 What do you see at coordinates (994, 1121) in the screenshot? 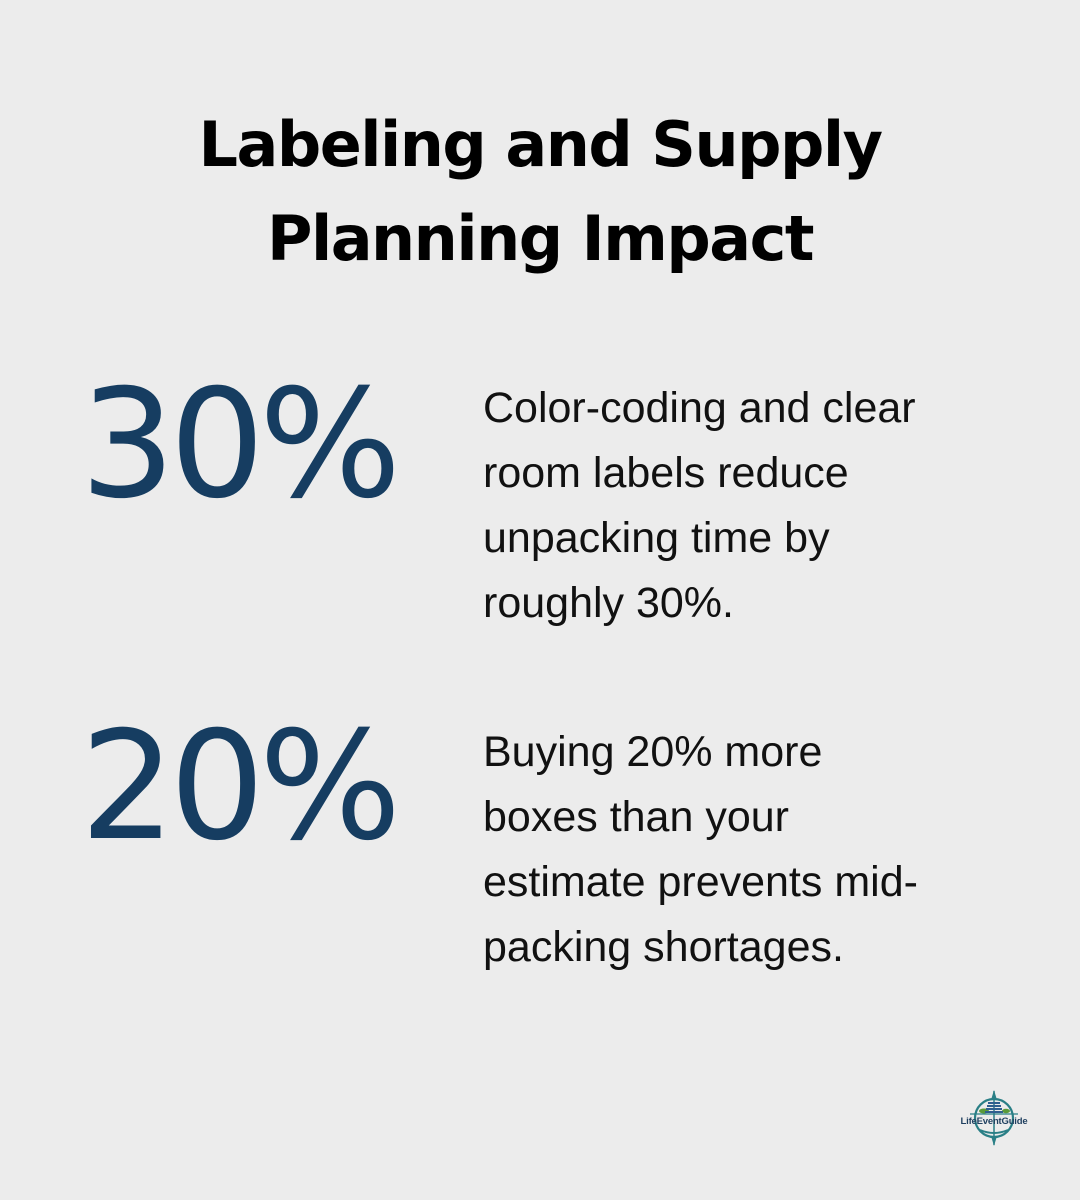
I see `logo-text: LifeEventGuide` at bounding box center [994, 1121].